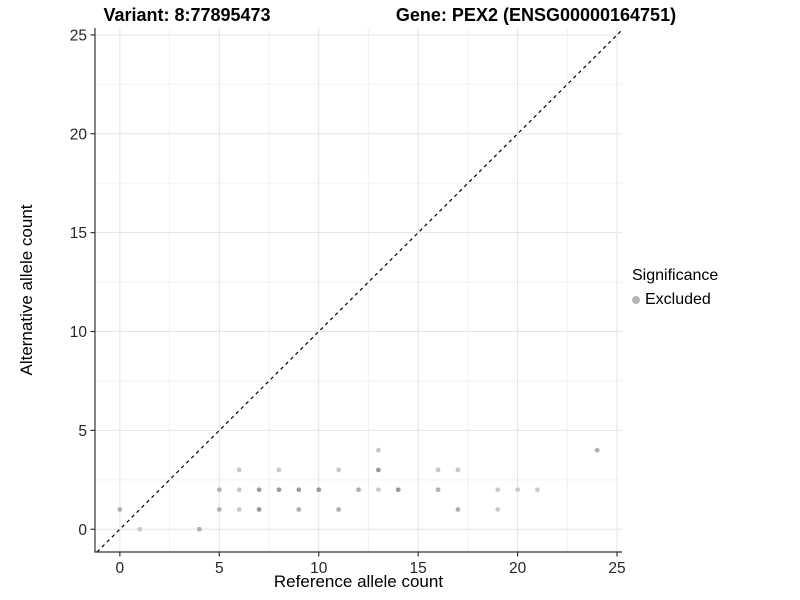  Describe the element at coordinates (26, 290) in the screenshot. I see `y-axis-title: Alternative allele count` at that location.